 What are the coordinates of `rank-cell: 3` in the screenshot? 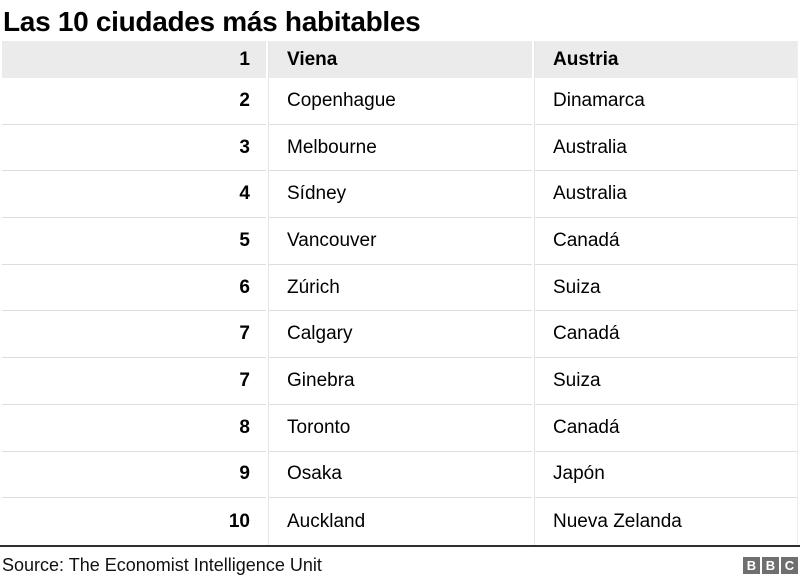 It's located at (134, 148).